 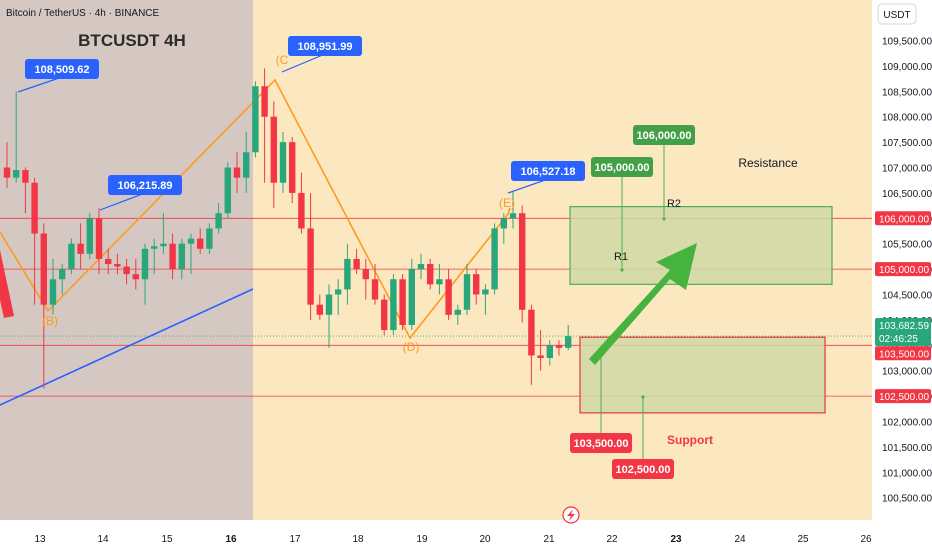 What do you see at coordinates (167, 539) in the screenshot?
I see `x-tick-label: 15` at bounding box center [167, 539].